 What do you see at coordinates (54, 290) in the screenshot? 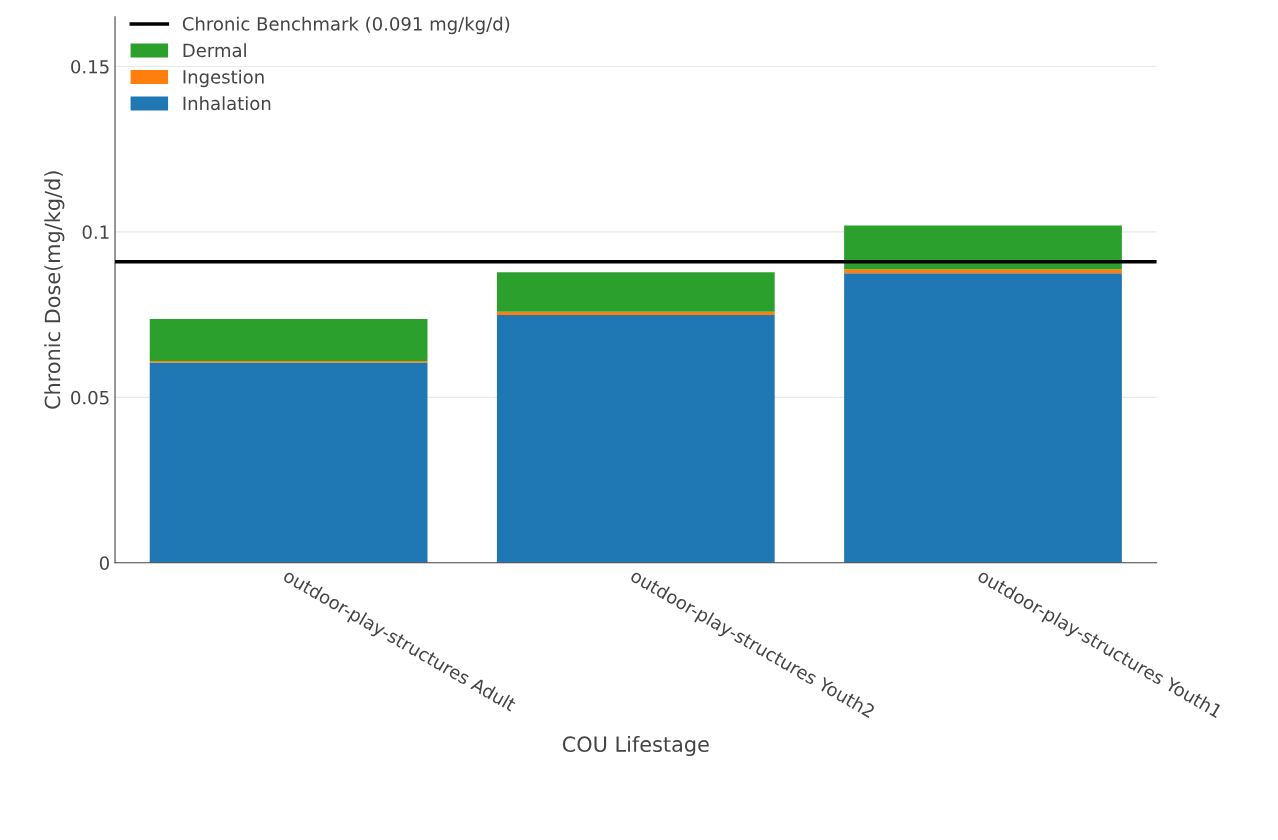
I see `y-axis-title: Chronic Dose(mg/kg/d)` at bounding box center [54, 290].